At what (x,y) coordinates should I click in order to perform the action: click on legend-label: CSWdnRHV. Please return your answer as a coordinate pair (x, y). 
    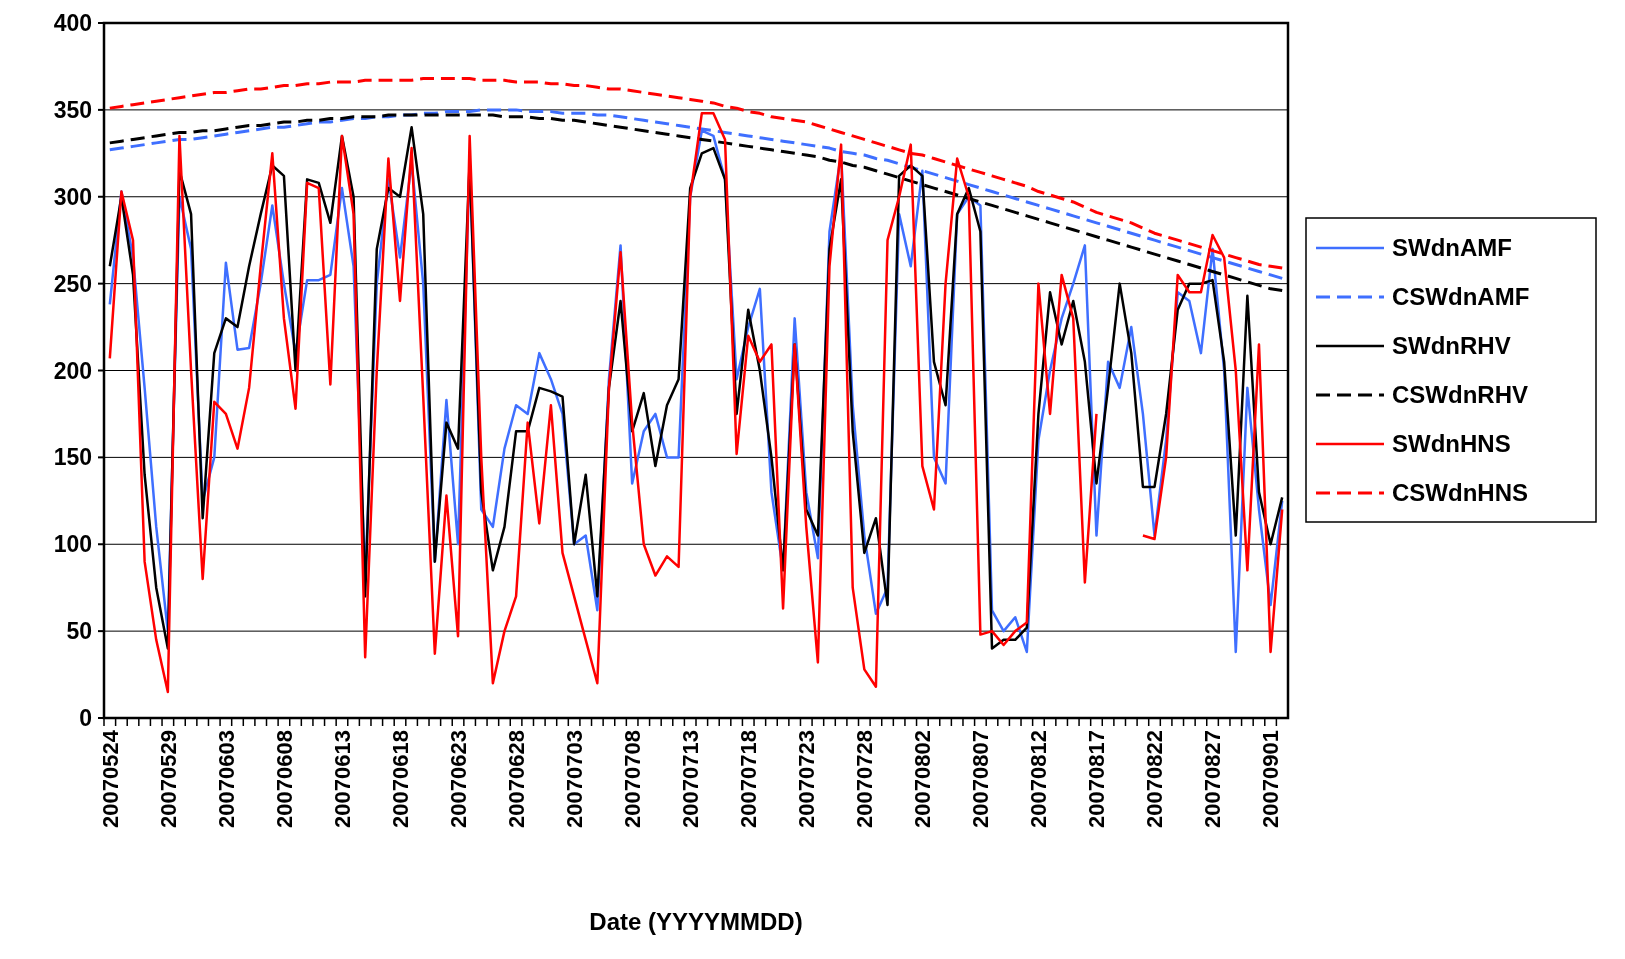
    Looking at the image, I should click on (1460, 395).